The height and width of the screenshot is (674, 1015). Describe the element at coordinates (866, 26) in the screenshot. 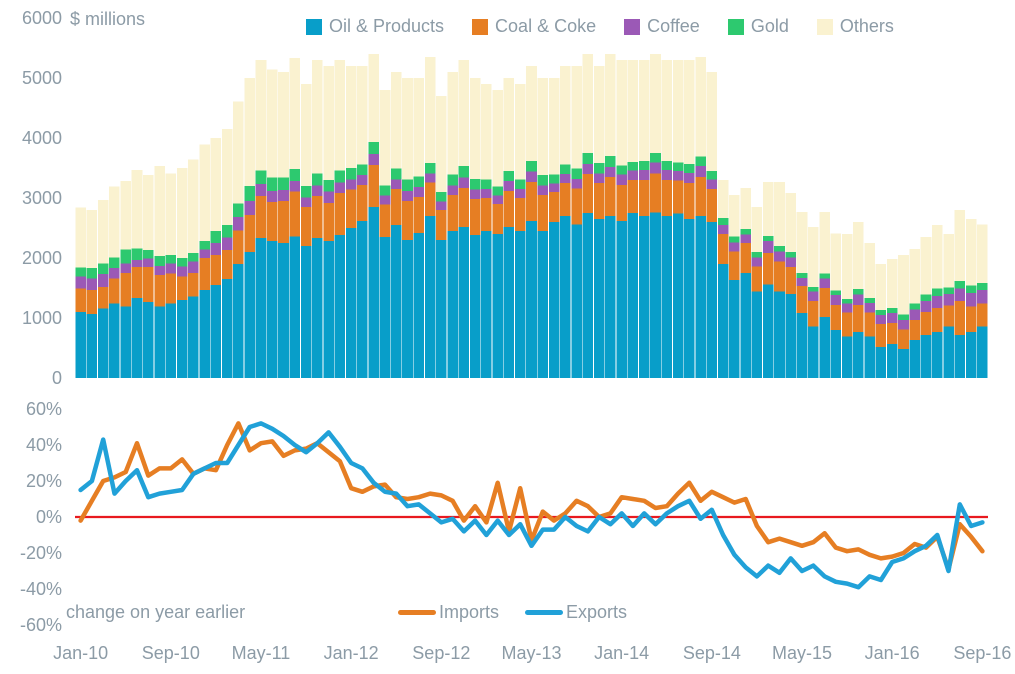

I see `legend-label: Others` at that location.